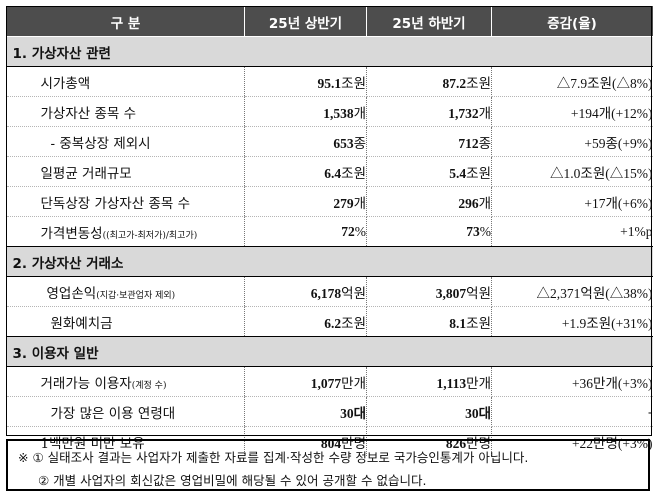  I want to click on value-h1-number: 6.4, so click(333, 173).